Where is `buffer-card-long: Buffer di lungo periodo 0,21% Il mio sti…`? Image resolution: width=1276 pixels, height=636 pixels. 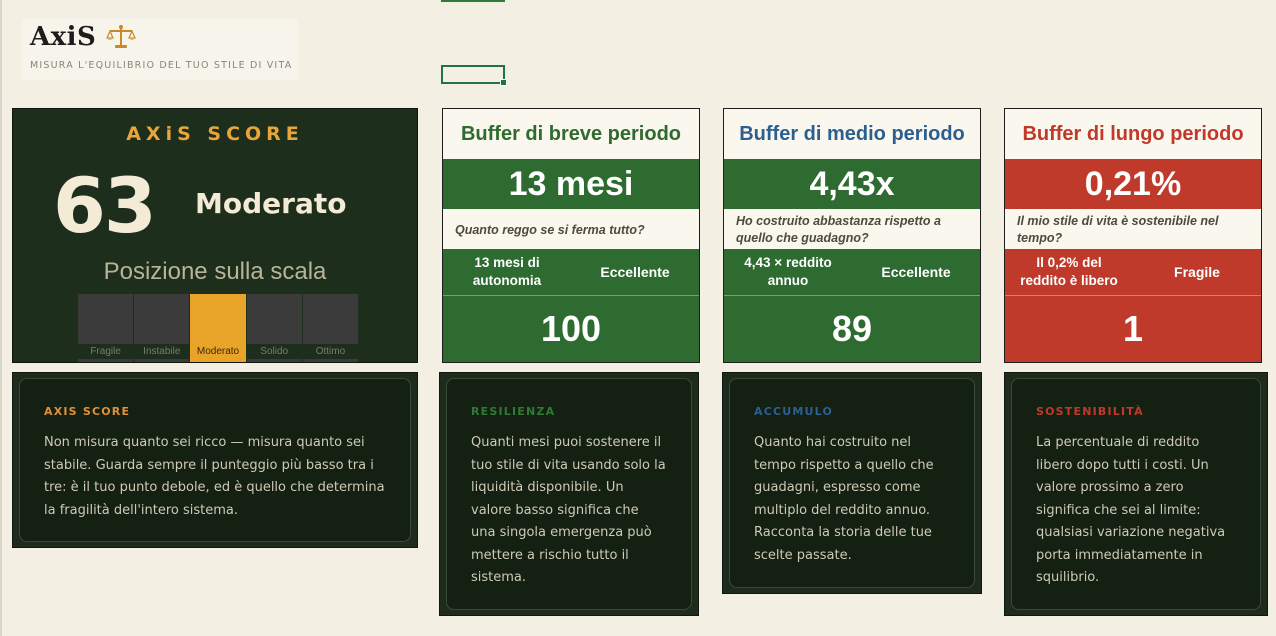 buffer-card-long: Buffer di lungo periodo 0,21% Il mio sti… is located at coordinates (1133, 235).